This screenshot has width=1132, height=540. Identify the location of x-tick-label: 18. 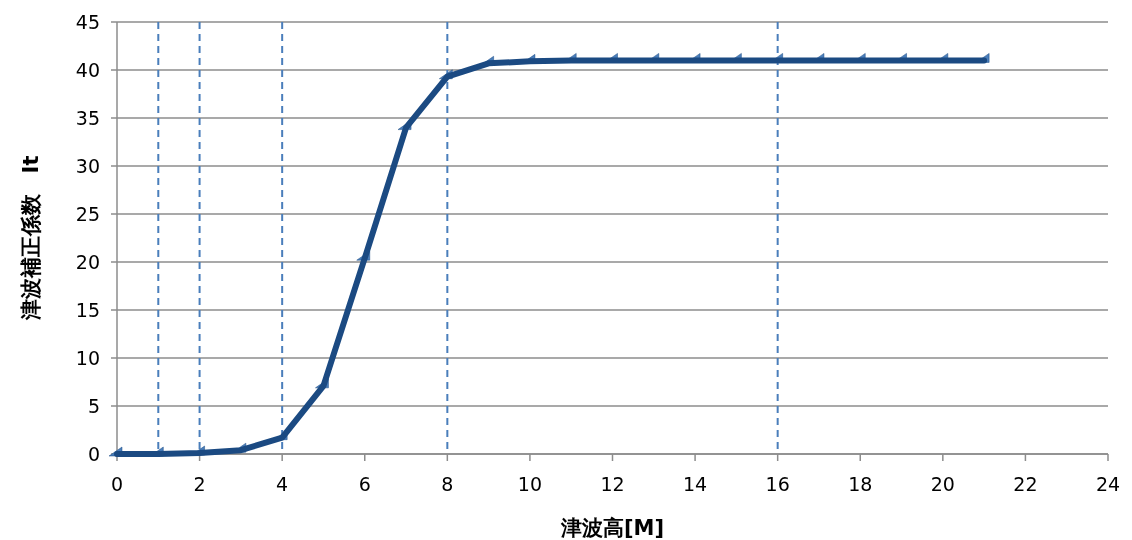
(860, 484).